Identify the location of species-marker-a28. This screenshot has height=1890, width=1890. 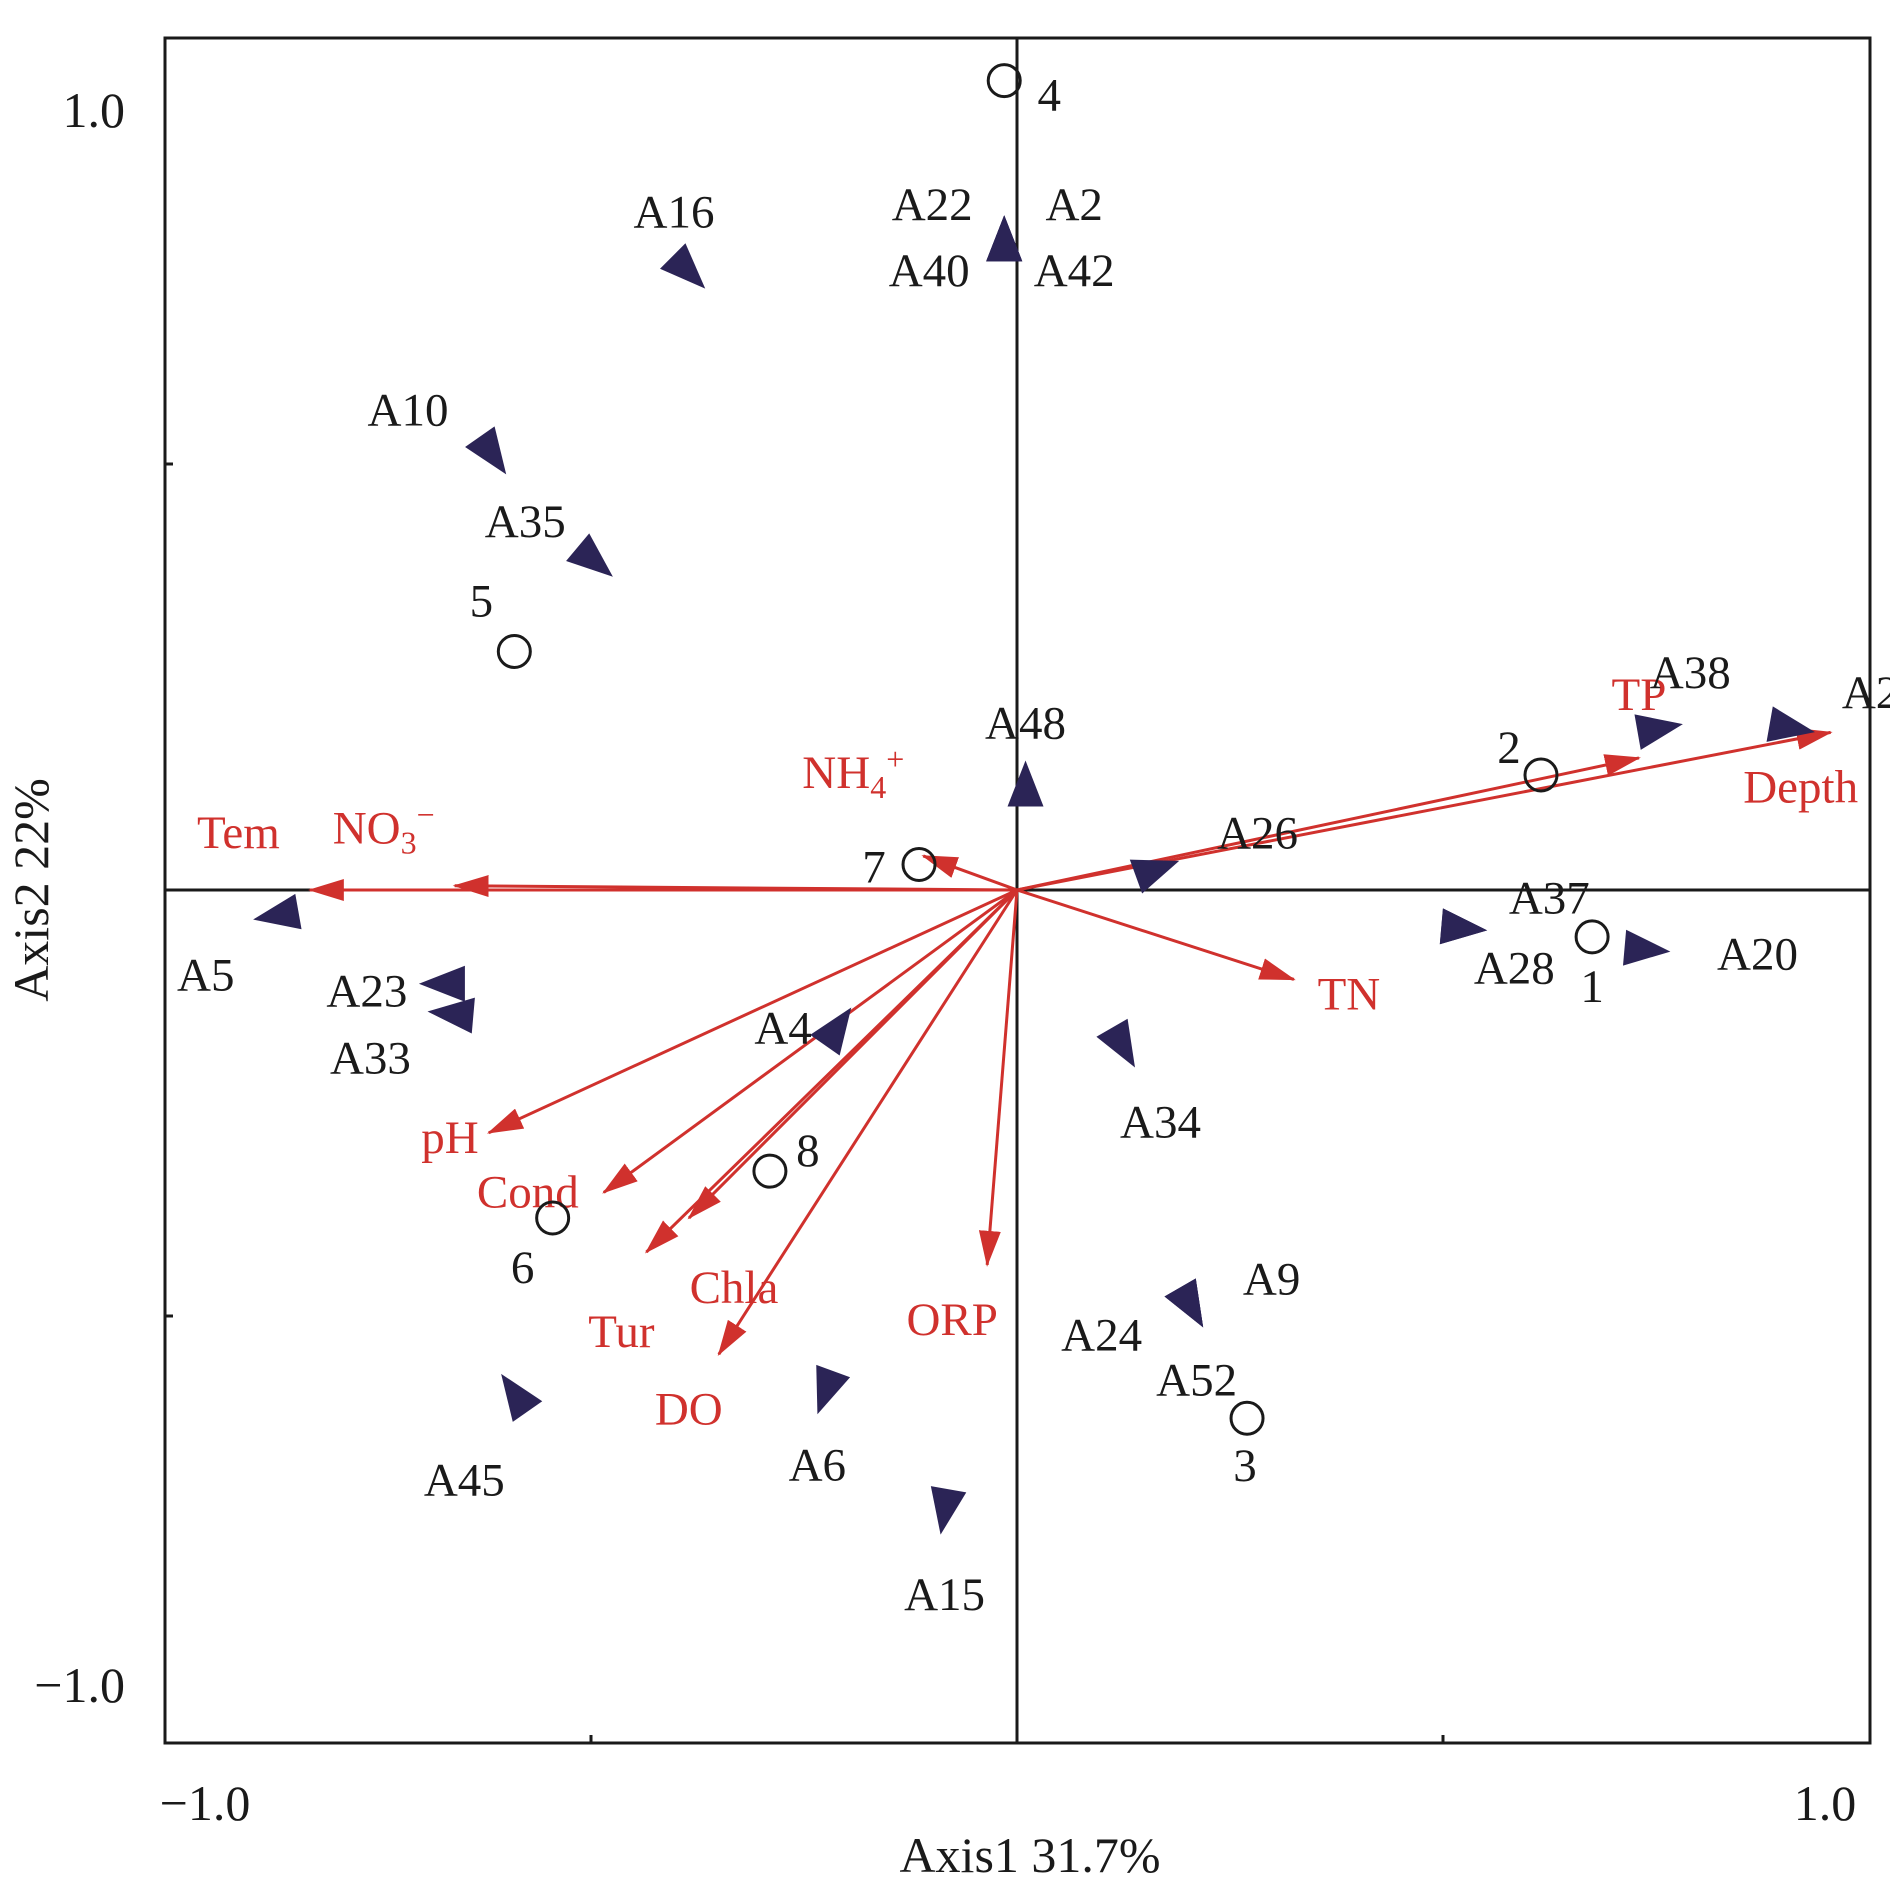
(1463, 926).